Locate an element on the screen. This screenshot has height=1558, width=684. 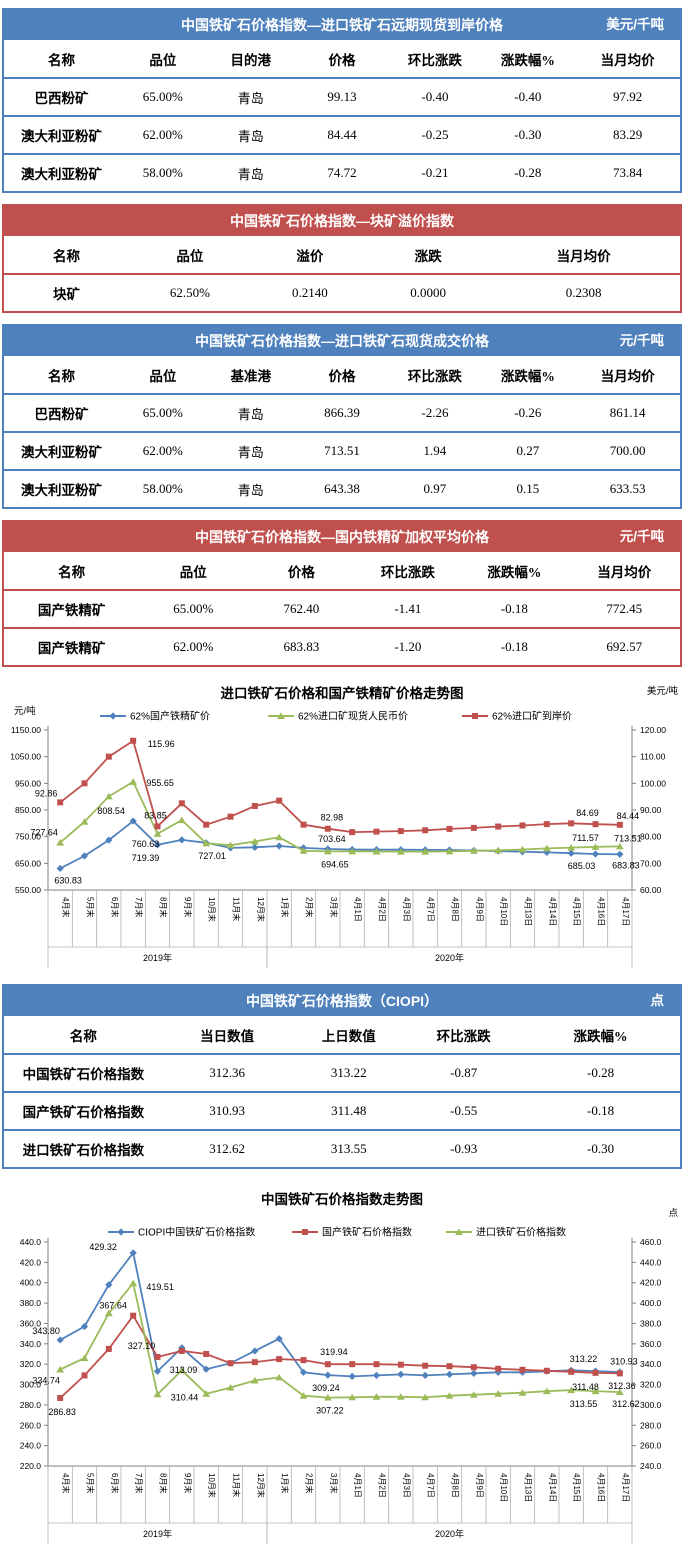
table-unit-label: 美元/千吨 is located at coordinates (635, 24).